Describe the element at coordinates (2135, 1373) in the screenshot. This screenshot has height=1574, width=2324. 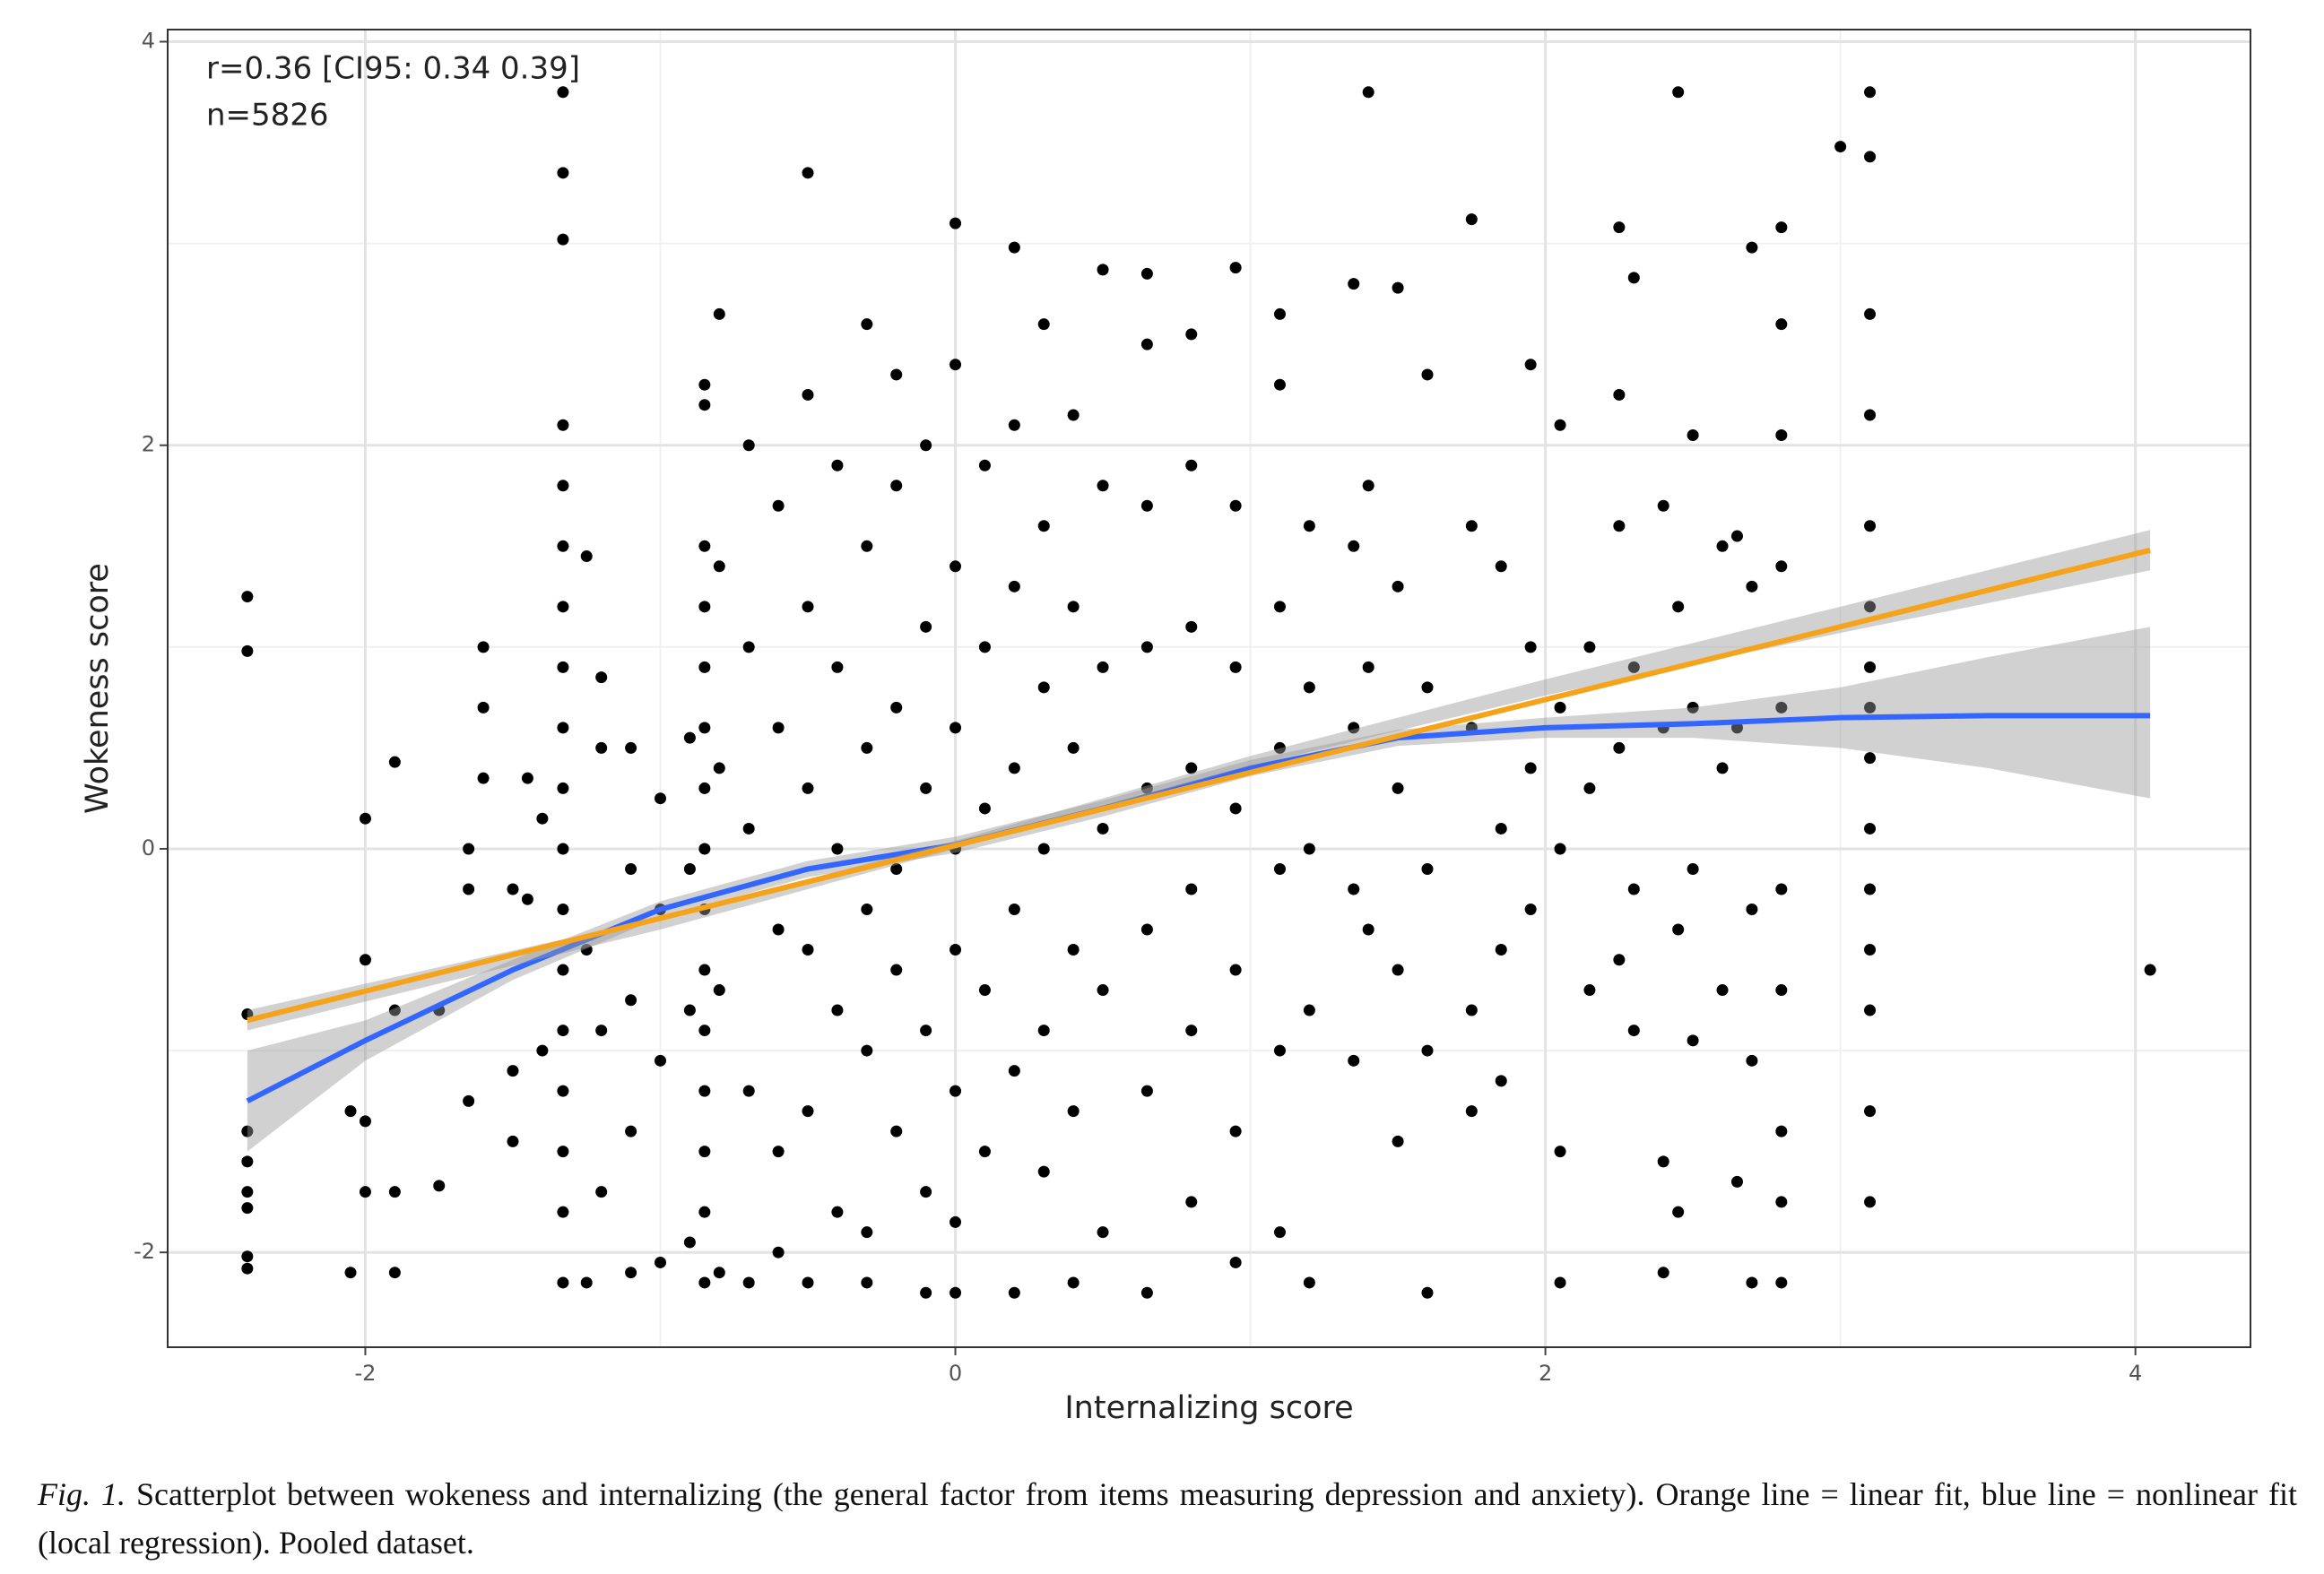
I see `x-tick-label: 4` at that location.